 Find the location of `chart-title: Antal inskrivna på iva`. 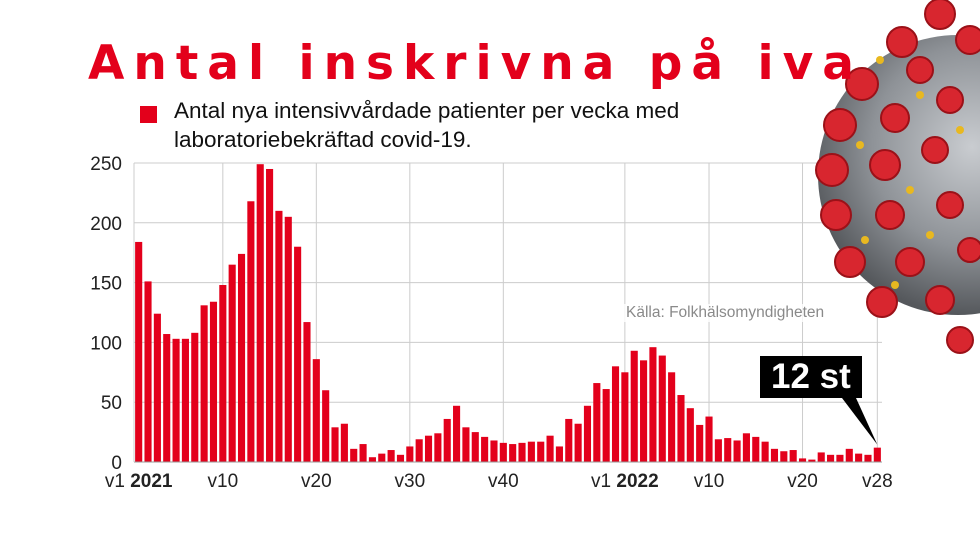

chart-title: Antal inskrivna på iva is located at coordinates (475, 63).